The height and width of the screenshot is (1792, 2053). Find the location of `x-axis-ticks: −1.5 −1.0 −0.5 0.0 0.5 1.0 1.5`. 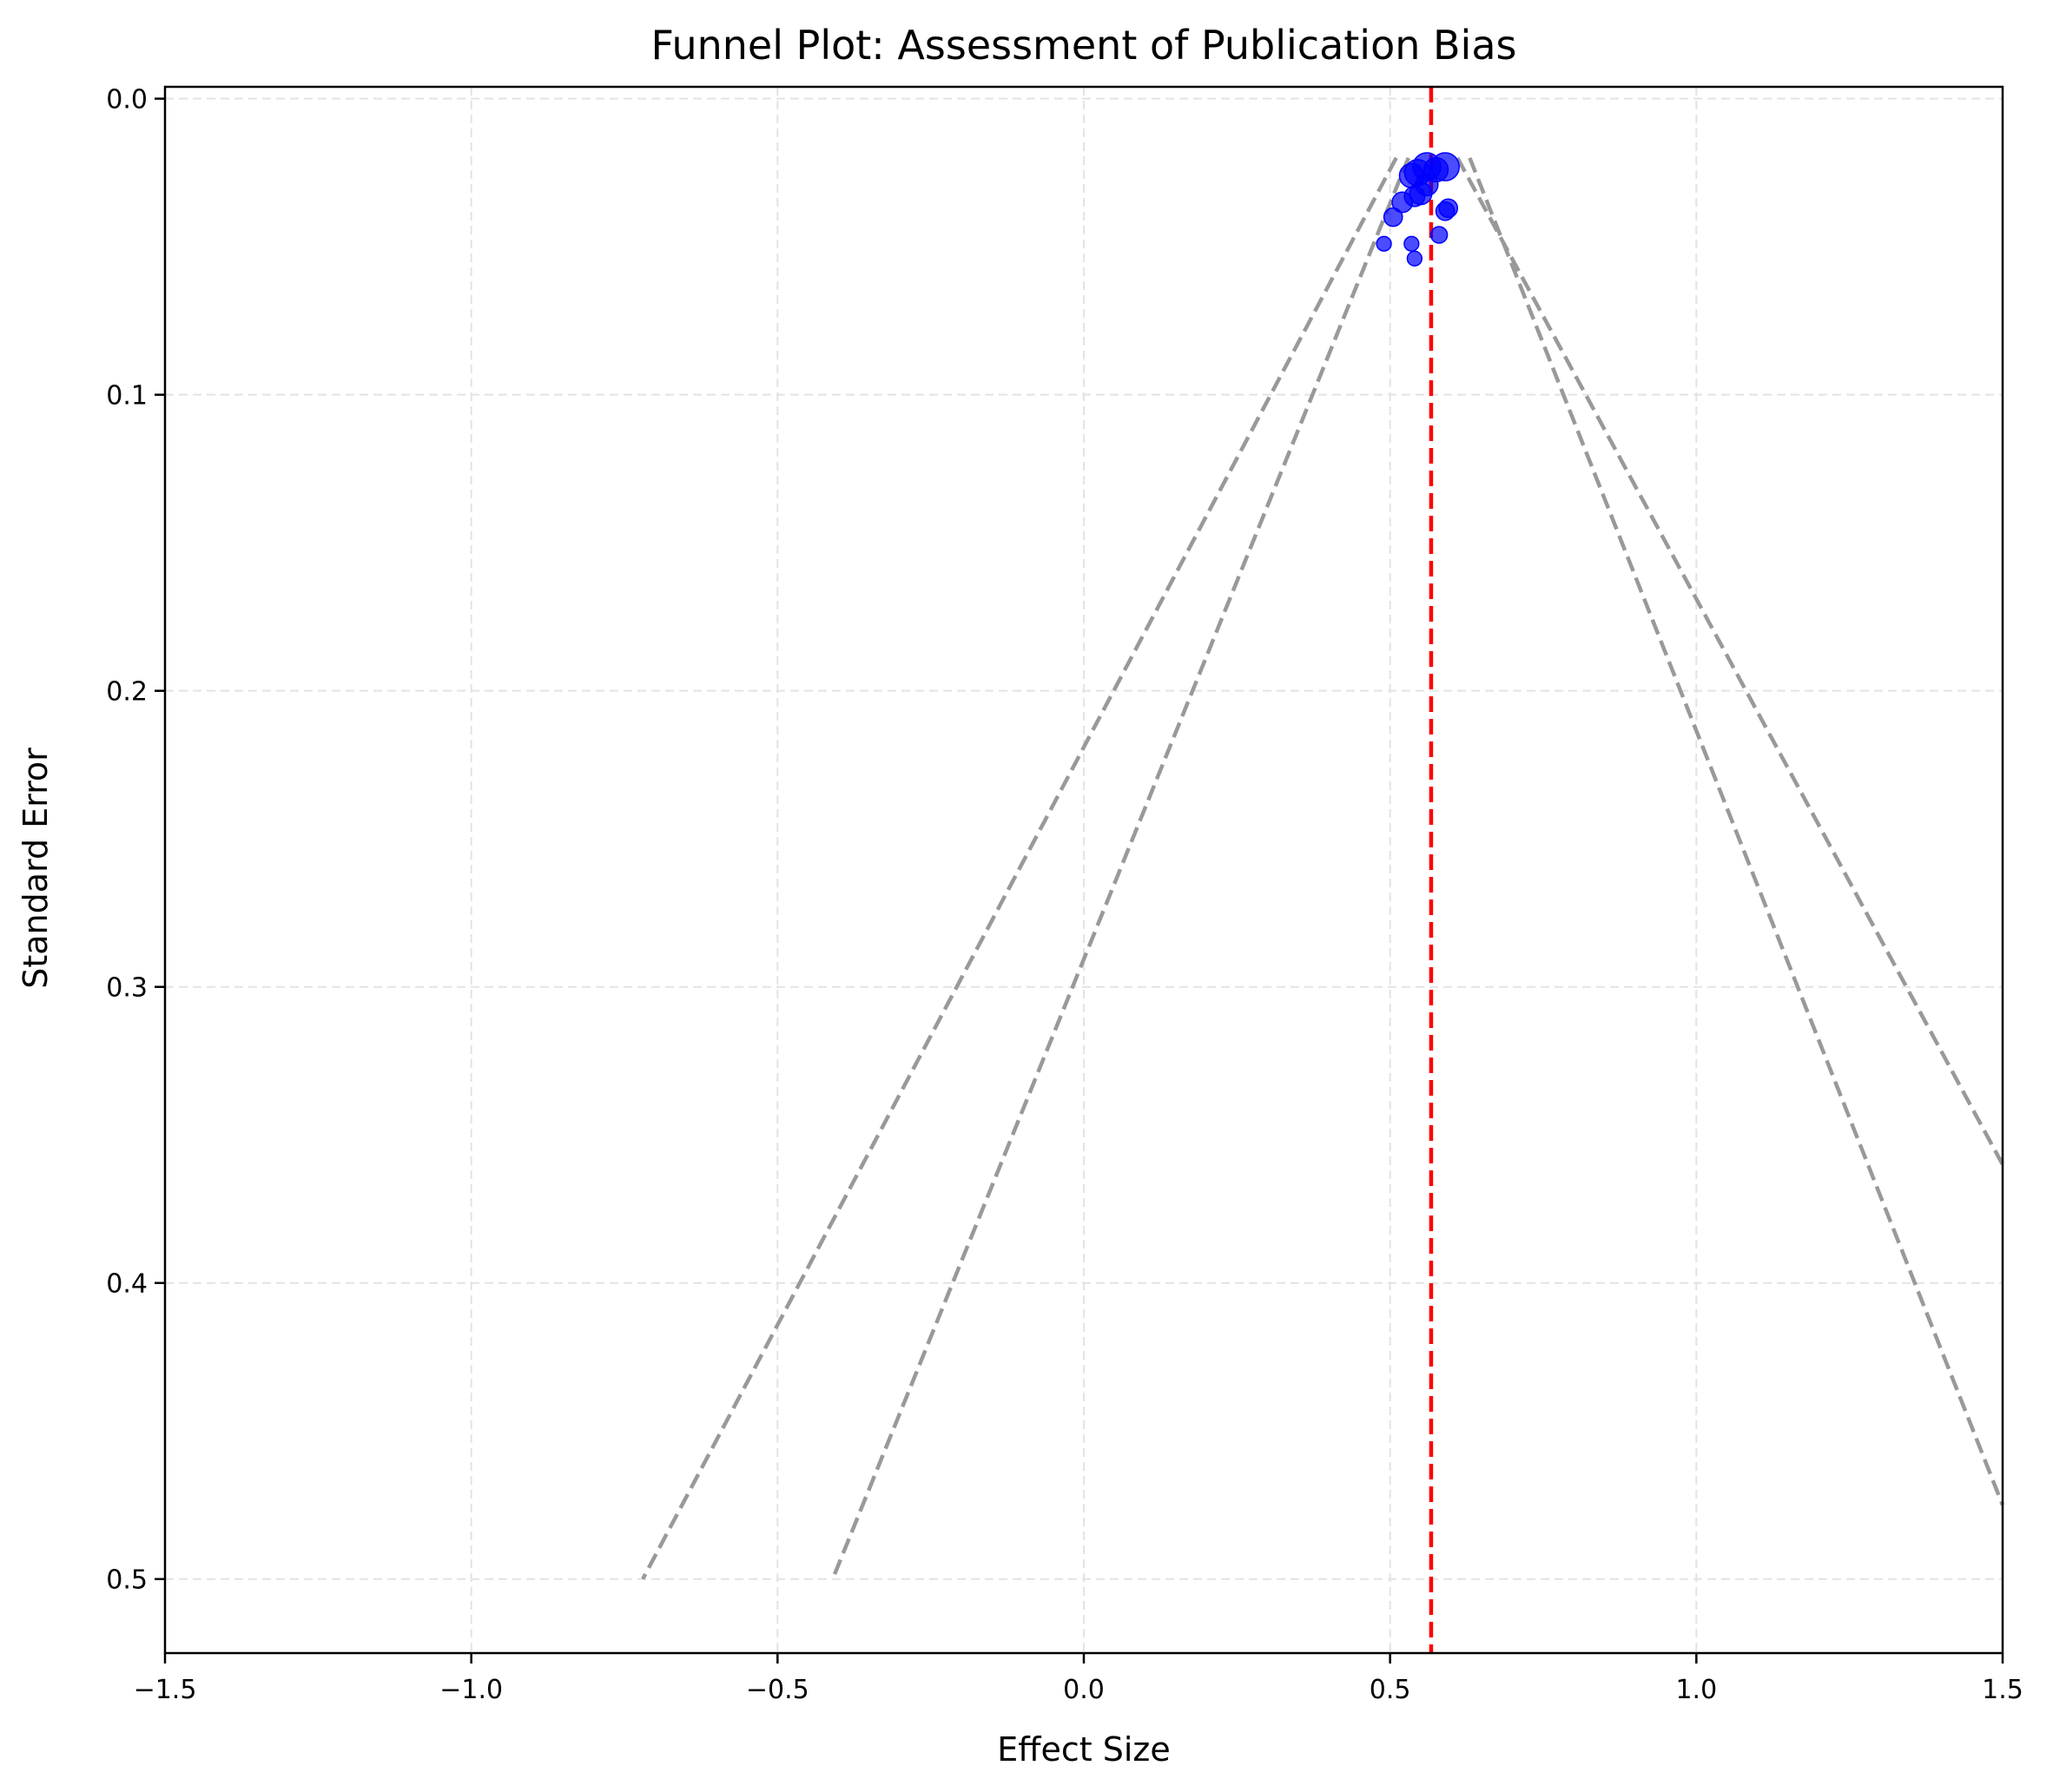

x-axis-ticks: −1.5 −1.0 −0.5 0.0 0.5 1.0 1.5 is located at coordinates (1078, 1679).